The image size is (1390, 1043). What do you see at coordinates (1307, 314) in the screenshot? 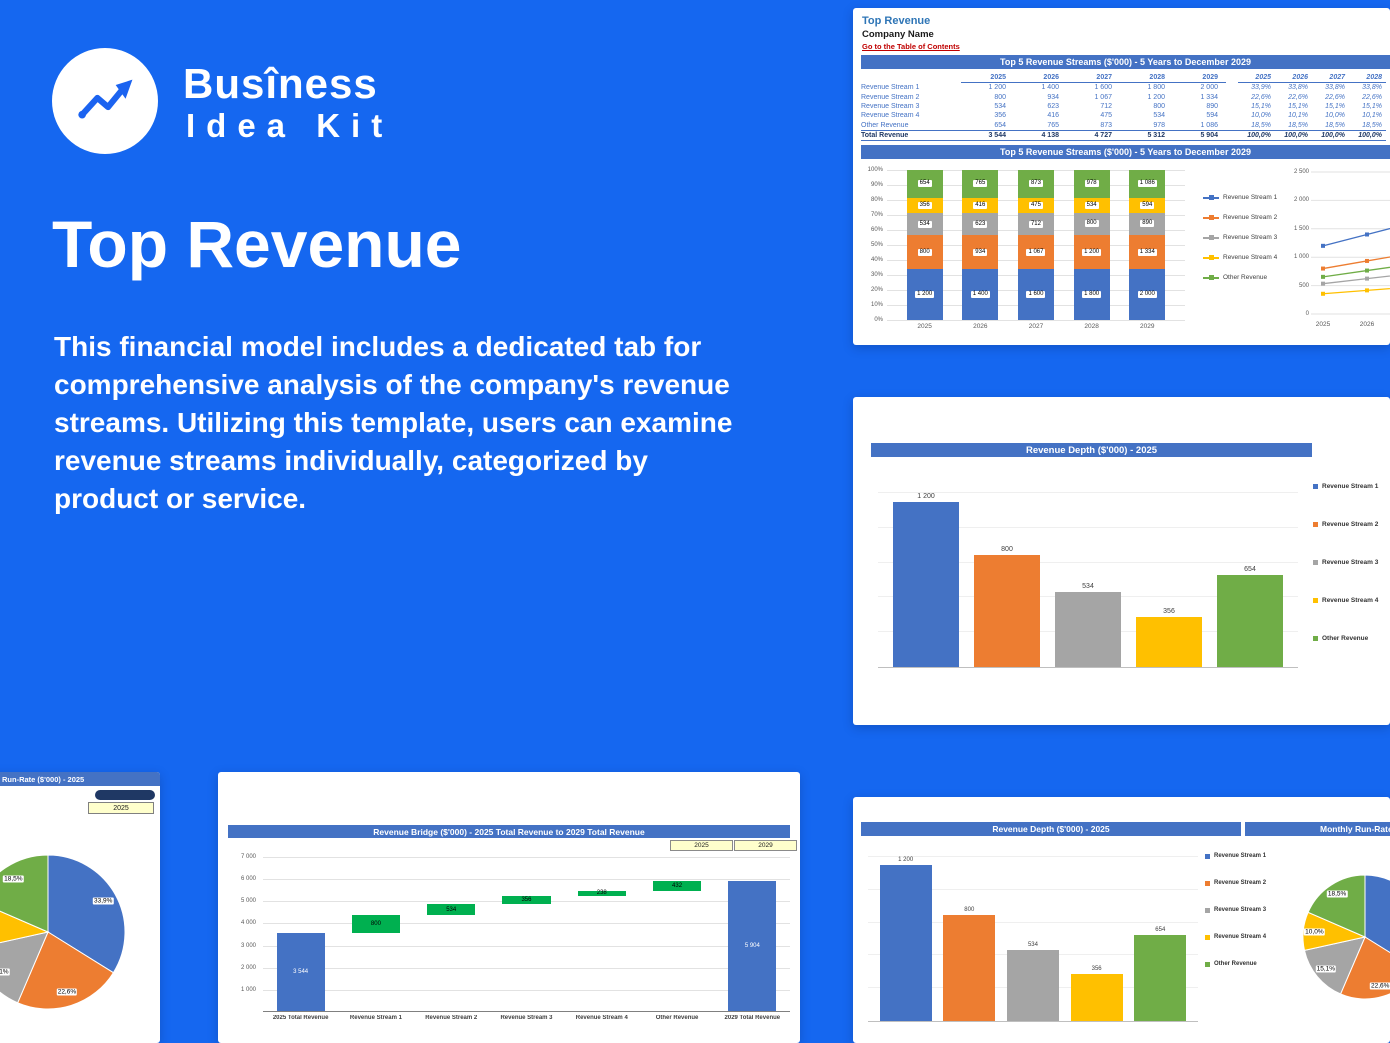
I see `y-axis-label: 0` at bounding box center [1307, 314].